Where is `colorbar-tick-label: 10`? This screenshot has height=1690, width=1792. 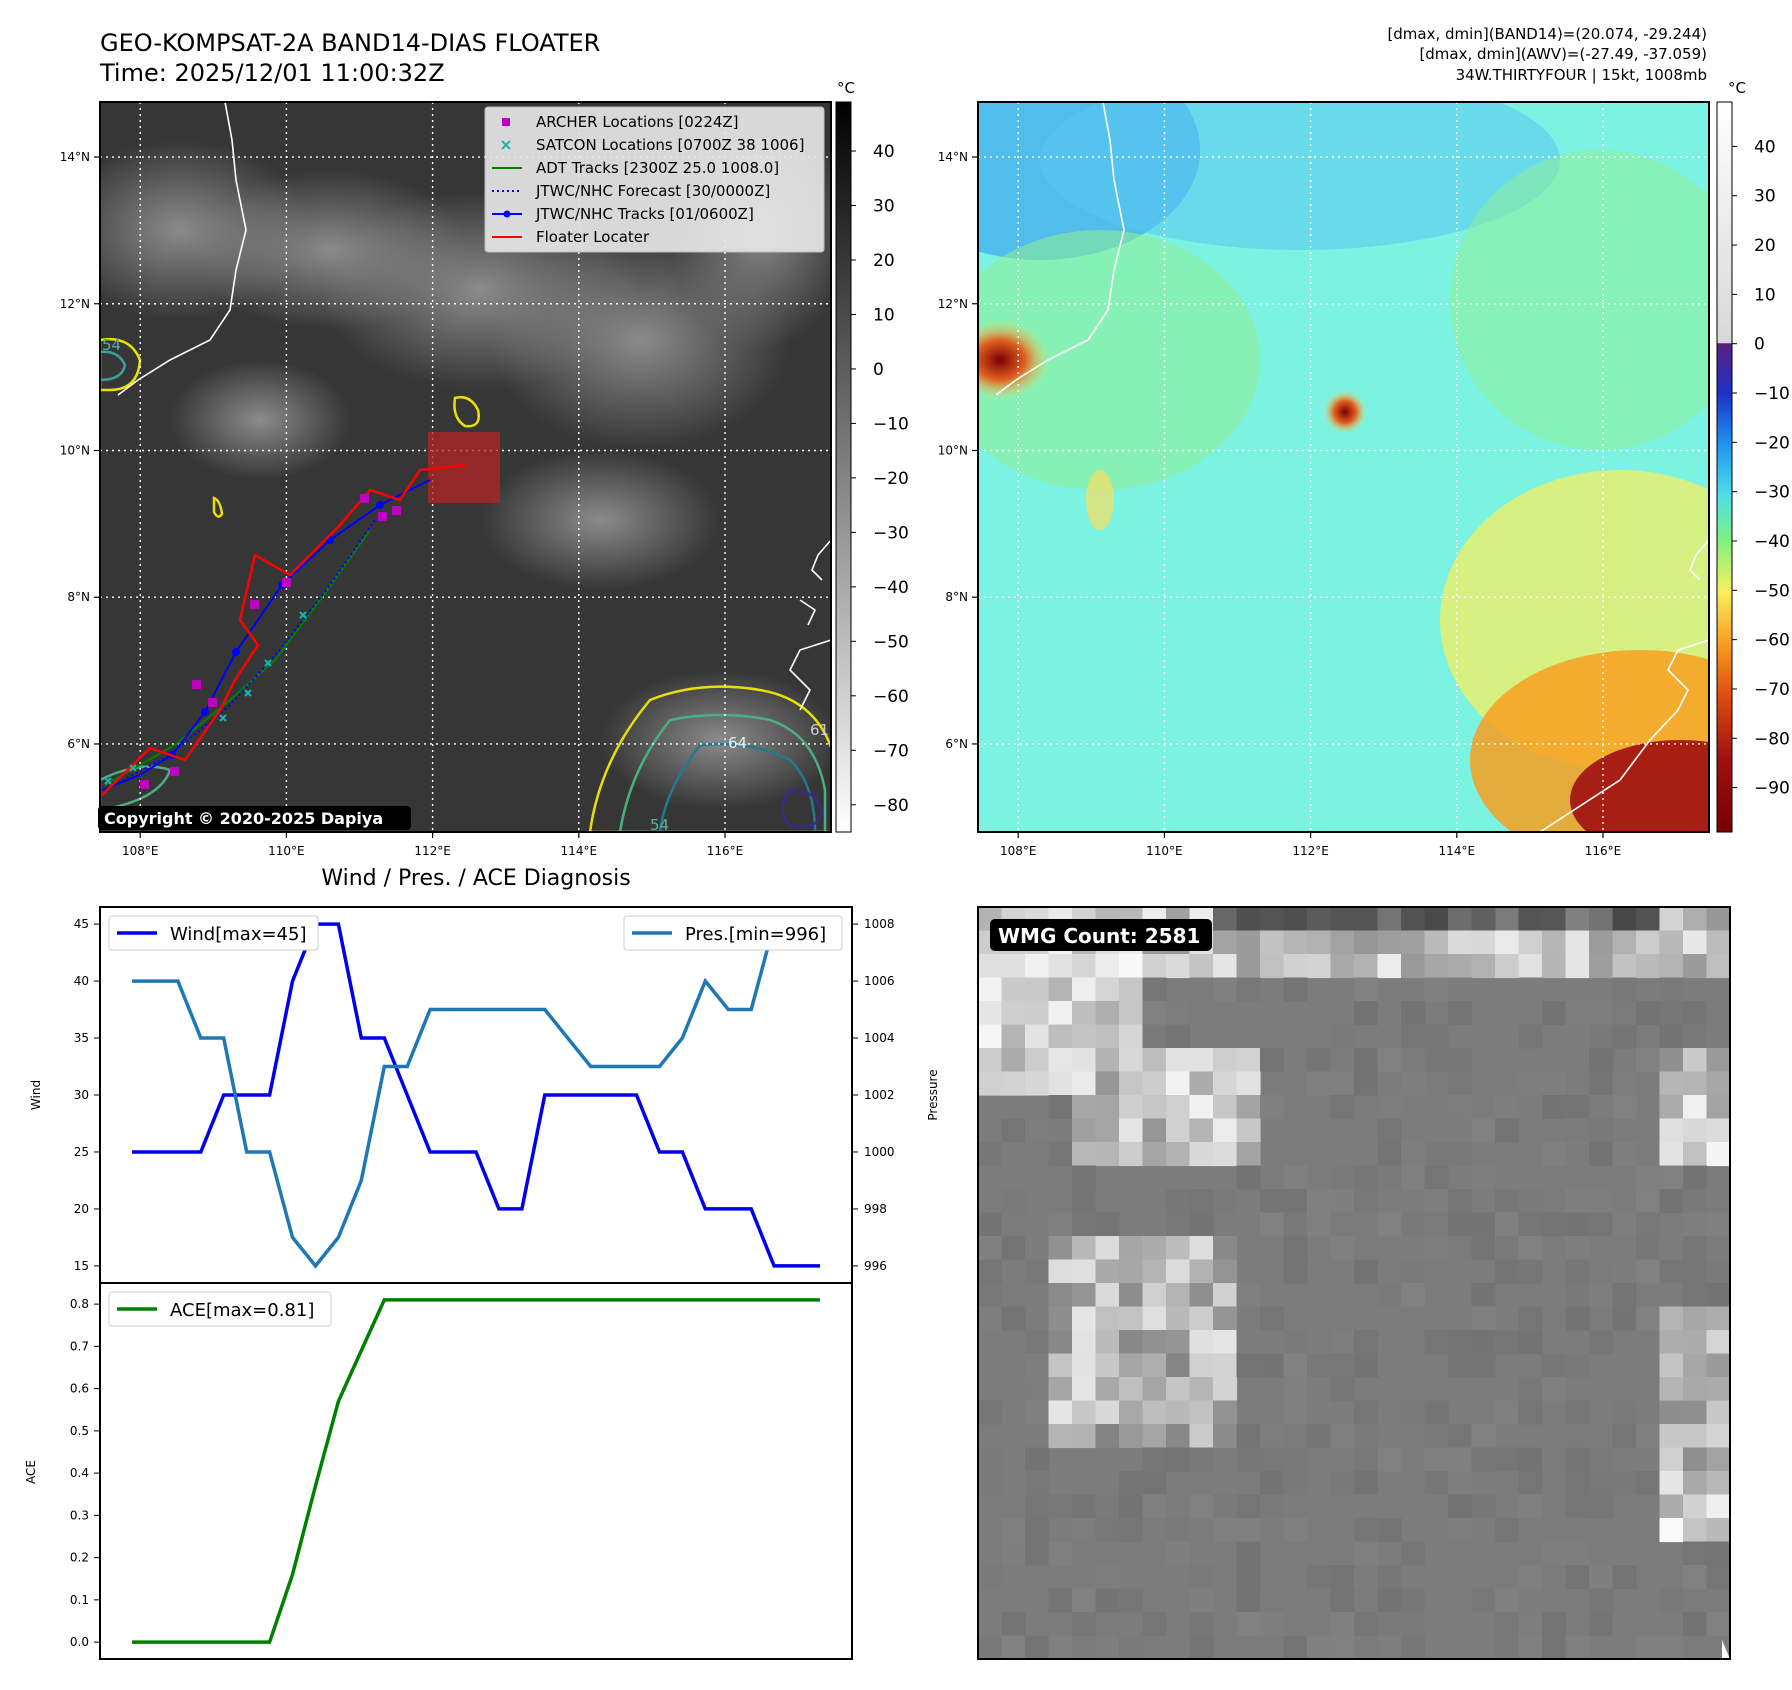
colorbar-tick-label: 10 is located at coordinates (884, 315).